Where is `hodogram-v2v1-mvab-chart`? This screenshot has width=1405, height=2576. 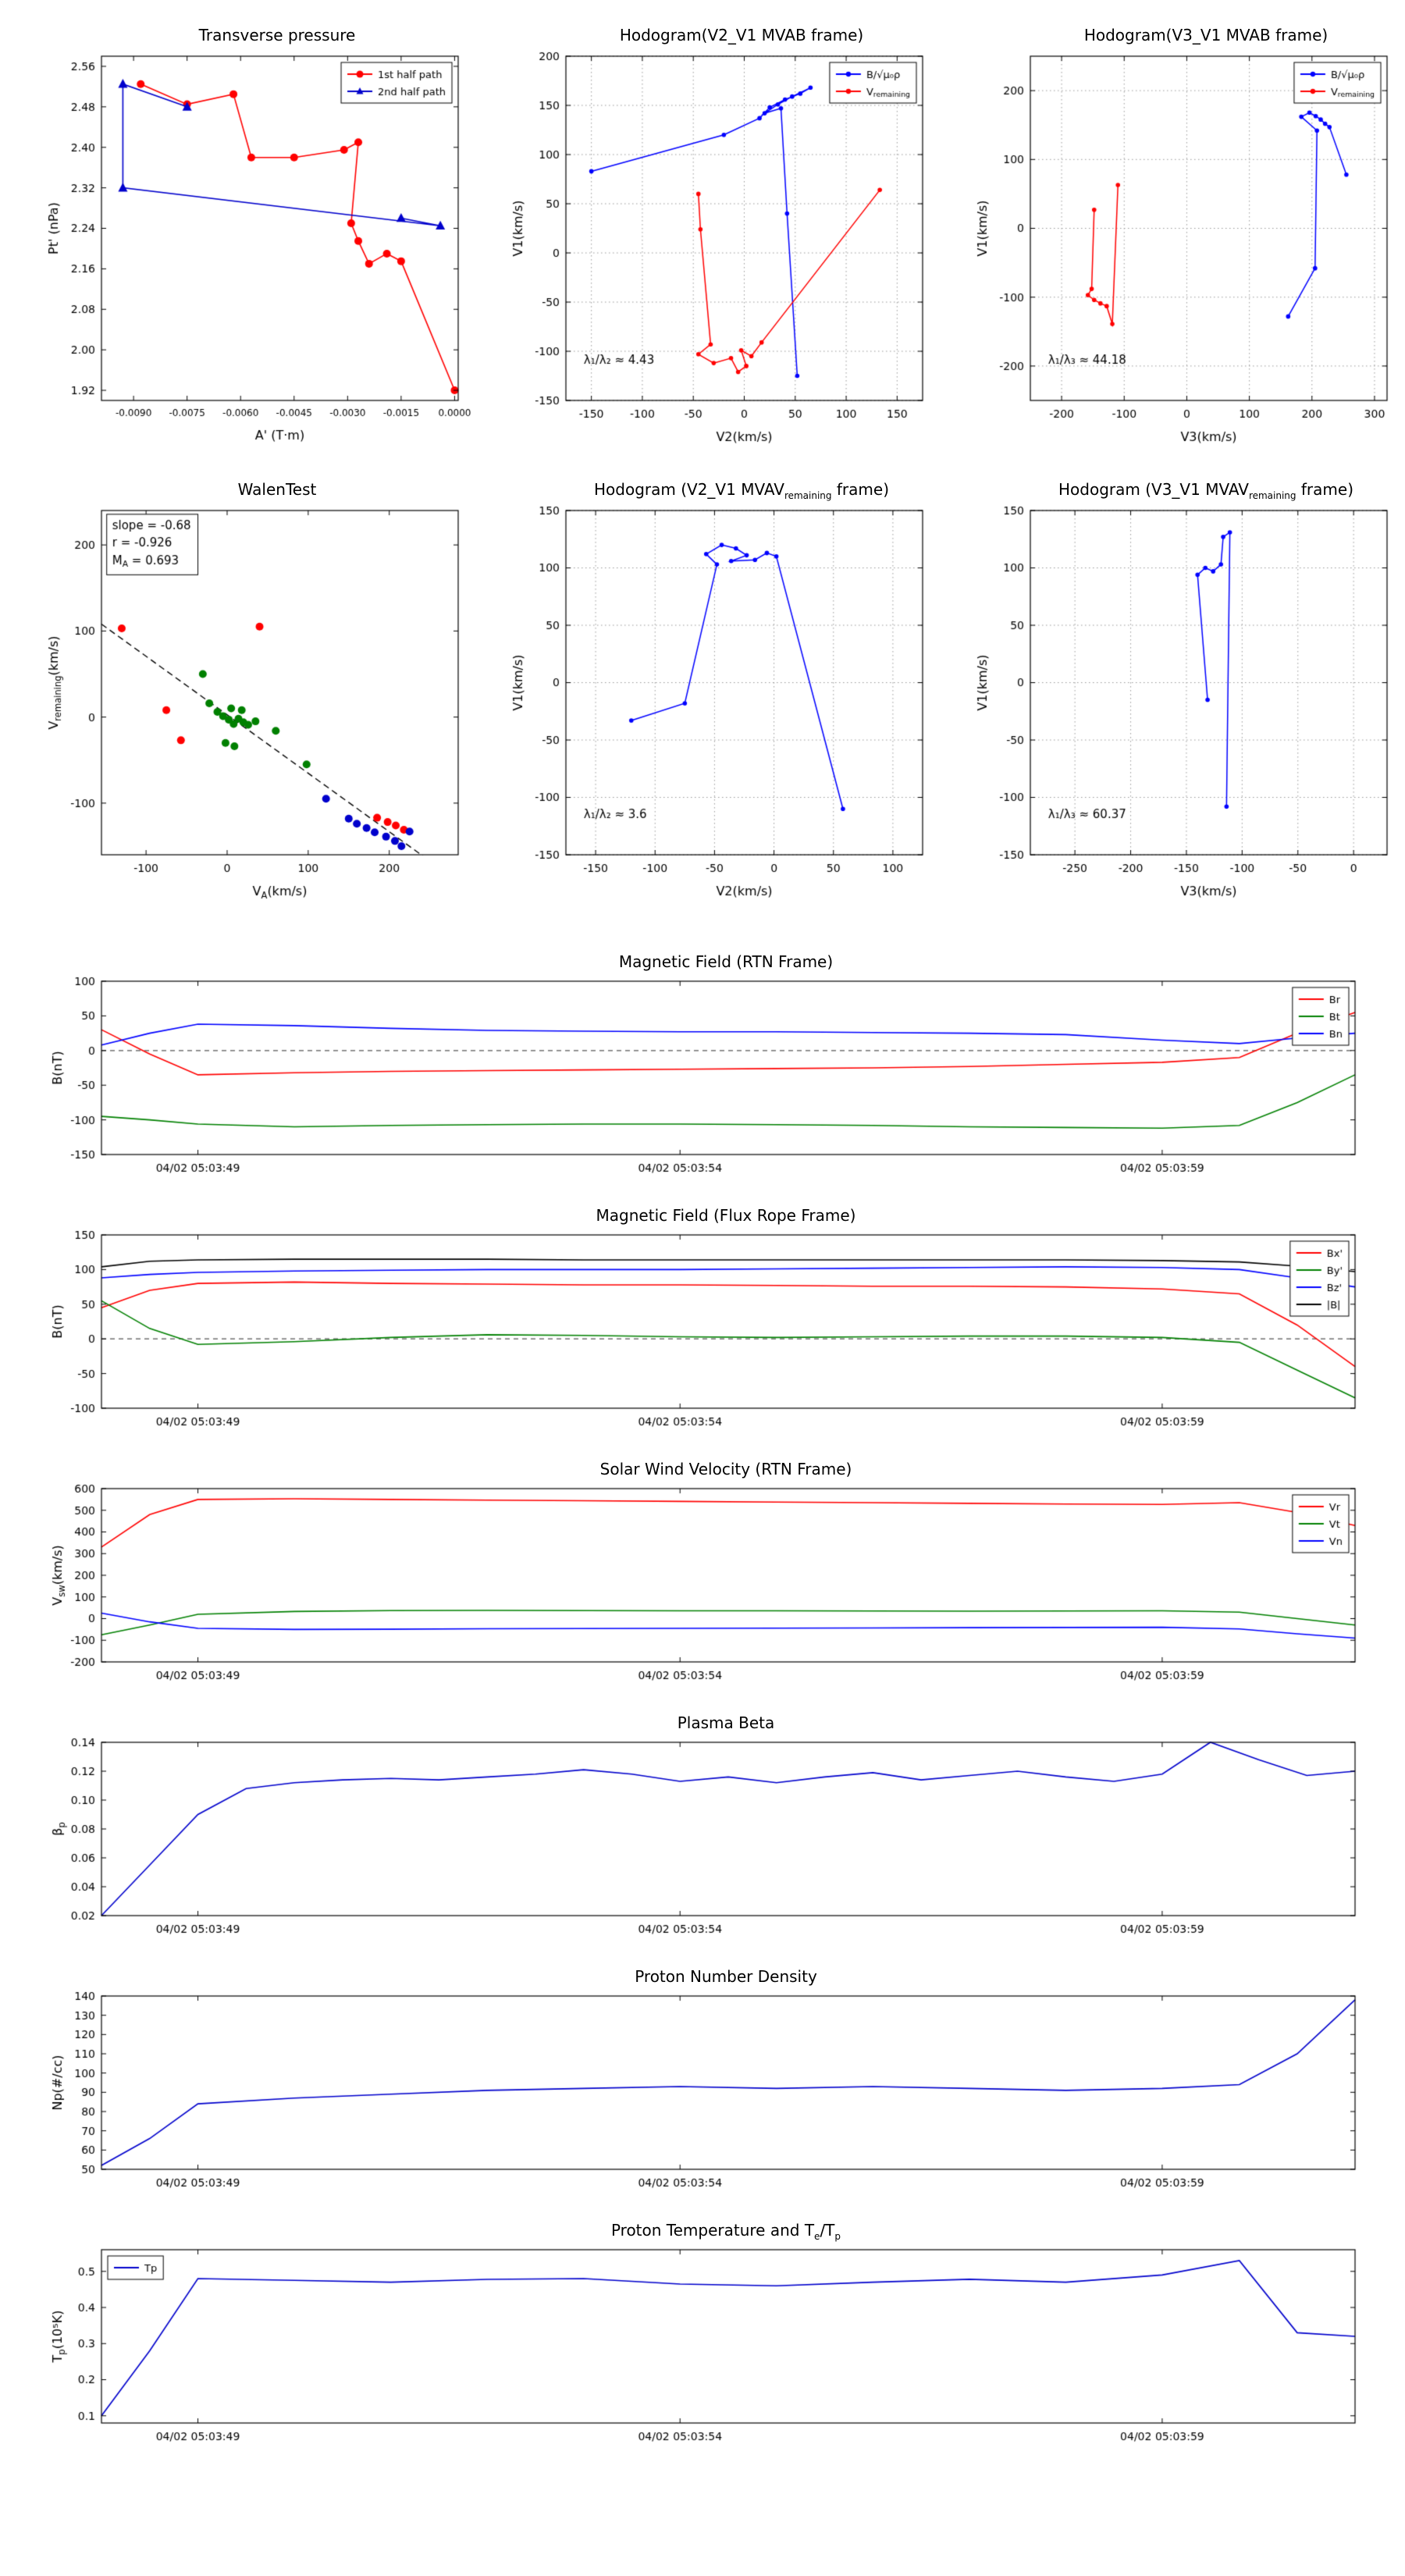 hodogram-v2v1-mvab-chart is located at coordinates (718, 248).